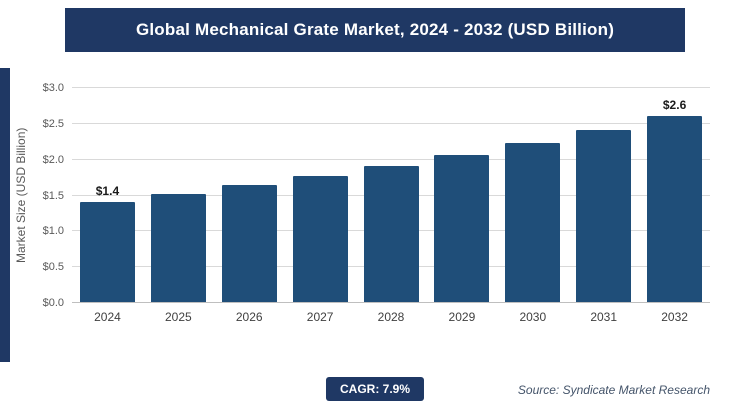  What do you see at coordinates (178, 317) in the screenshot?
I see `x-axis-label: 2025` at bounding box center [178, 317].